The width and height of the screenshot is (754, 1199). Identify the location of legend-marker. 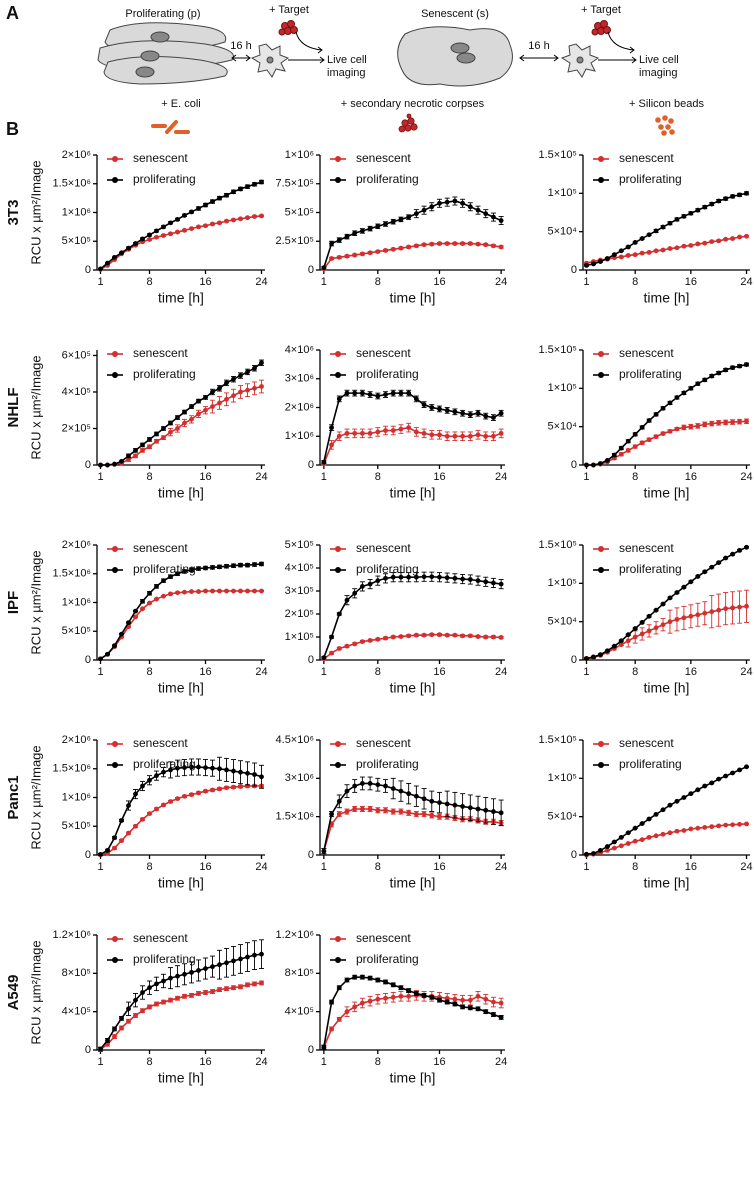
(338, 549).